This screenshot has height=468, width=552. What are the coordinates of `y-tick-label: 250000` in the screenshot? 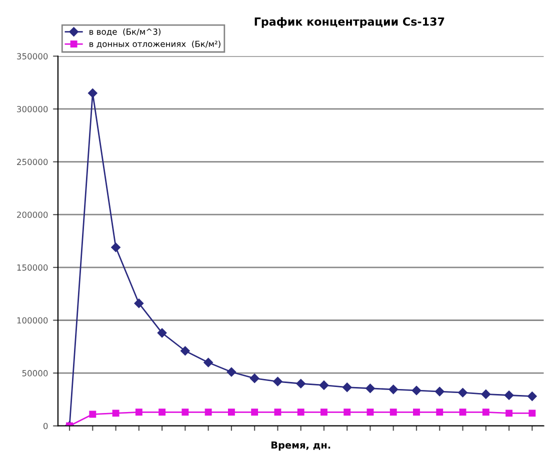 It's located at (32, 162).